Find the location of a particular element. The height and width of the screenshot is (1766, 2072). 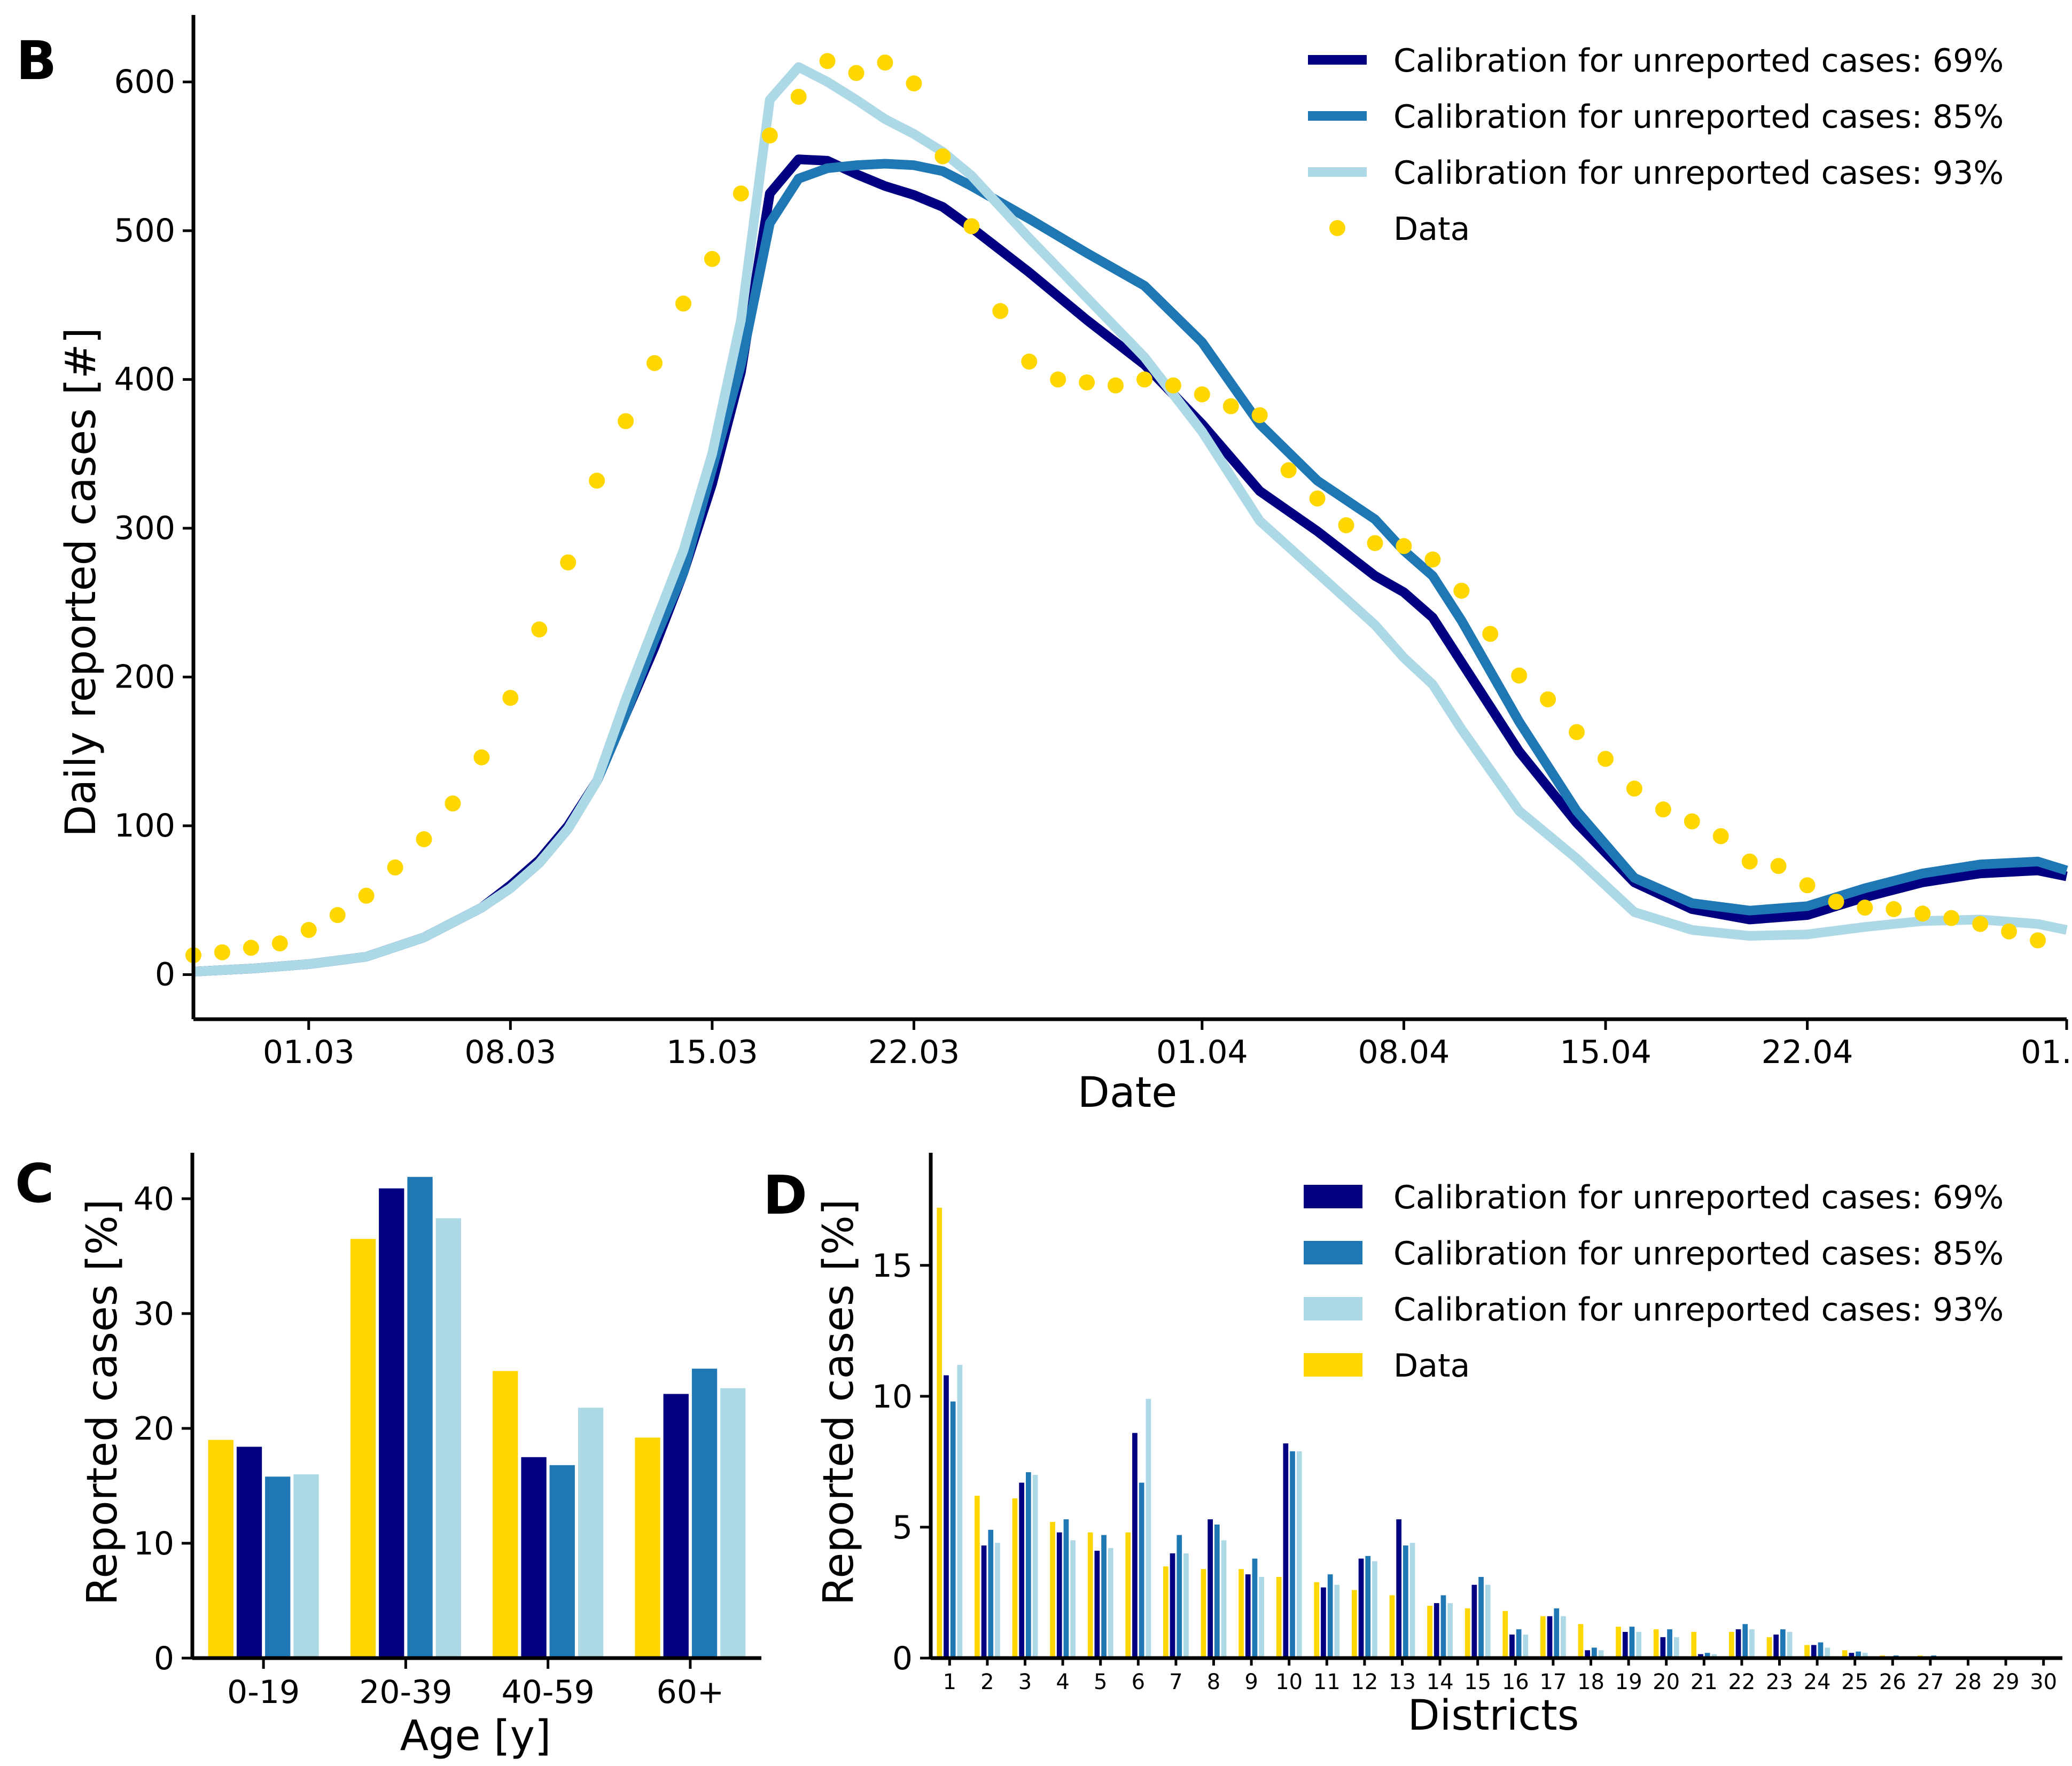

panel-label-d: D is located at coordinates (785, 1195).